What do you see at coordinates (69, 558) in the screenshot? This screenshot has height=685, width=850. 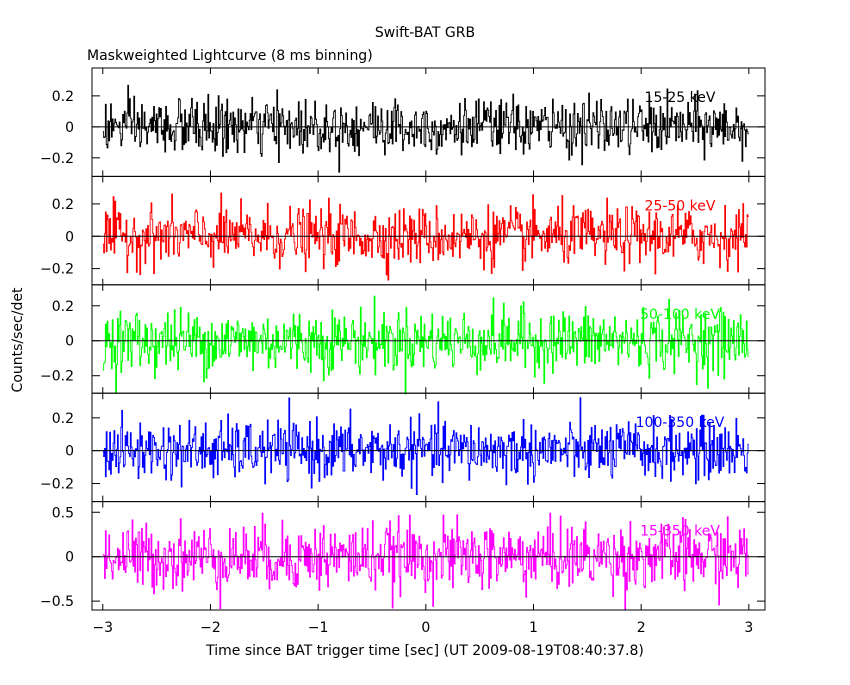 I see `y-tick-label-5-2: 0` at bounding box center [69, 558].